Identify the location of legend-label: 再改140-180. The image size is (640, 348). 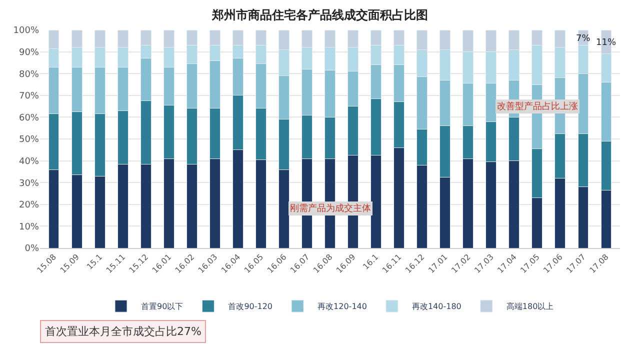
(437, 307).